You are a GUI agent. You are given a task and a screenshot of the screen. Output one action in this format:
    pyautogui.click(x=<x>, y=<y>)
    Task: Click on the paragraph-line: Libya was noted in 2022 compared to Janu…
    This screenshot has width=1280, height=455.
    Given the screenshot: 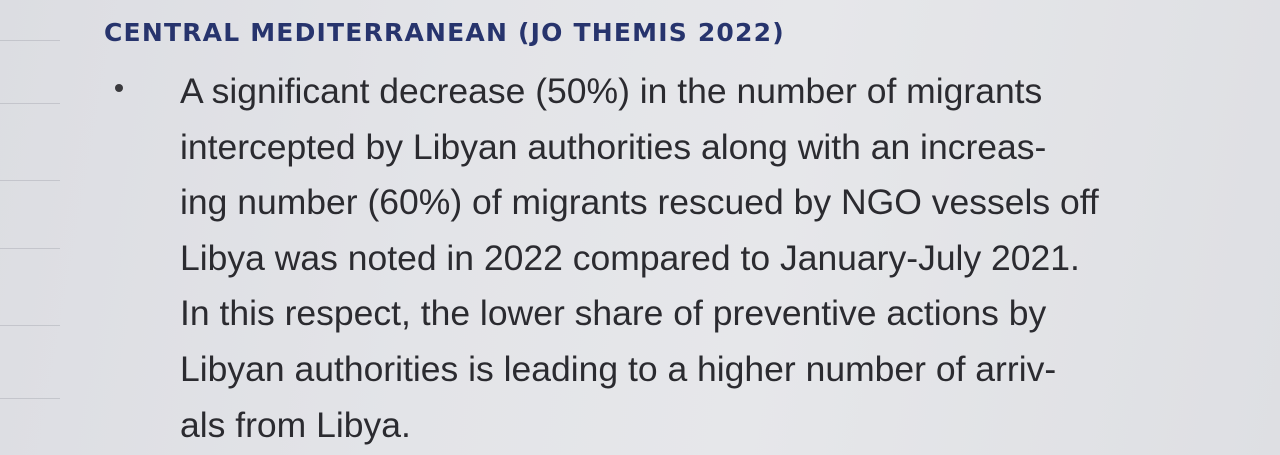 What is the action you would take?
    pyautogui.click(x=630, y=257)
    